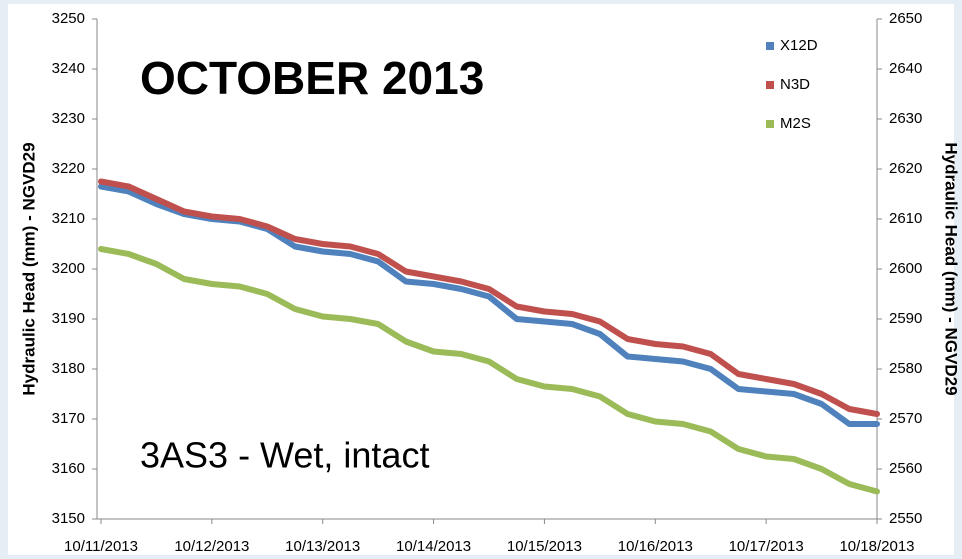  Describe the element at coordinates (68, 518) in the screenshot. I see `y-tick-label: 3150` at that location.